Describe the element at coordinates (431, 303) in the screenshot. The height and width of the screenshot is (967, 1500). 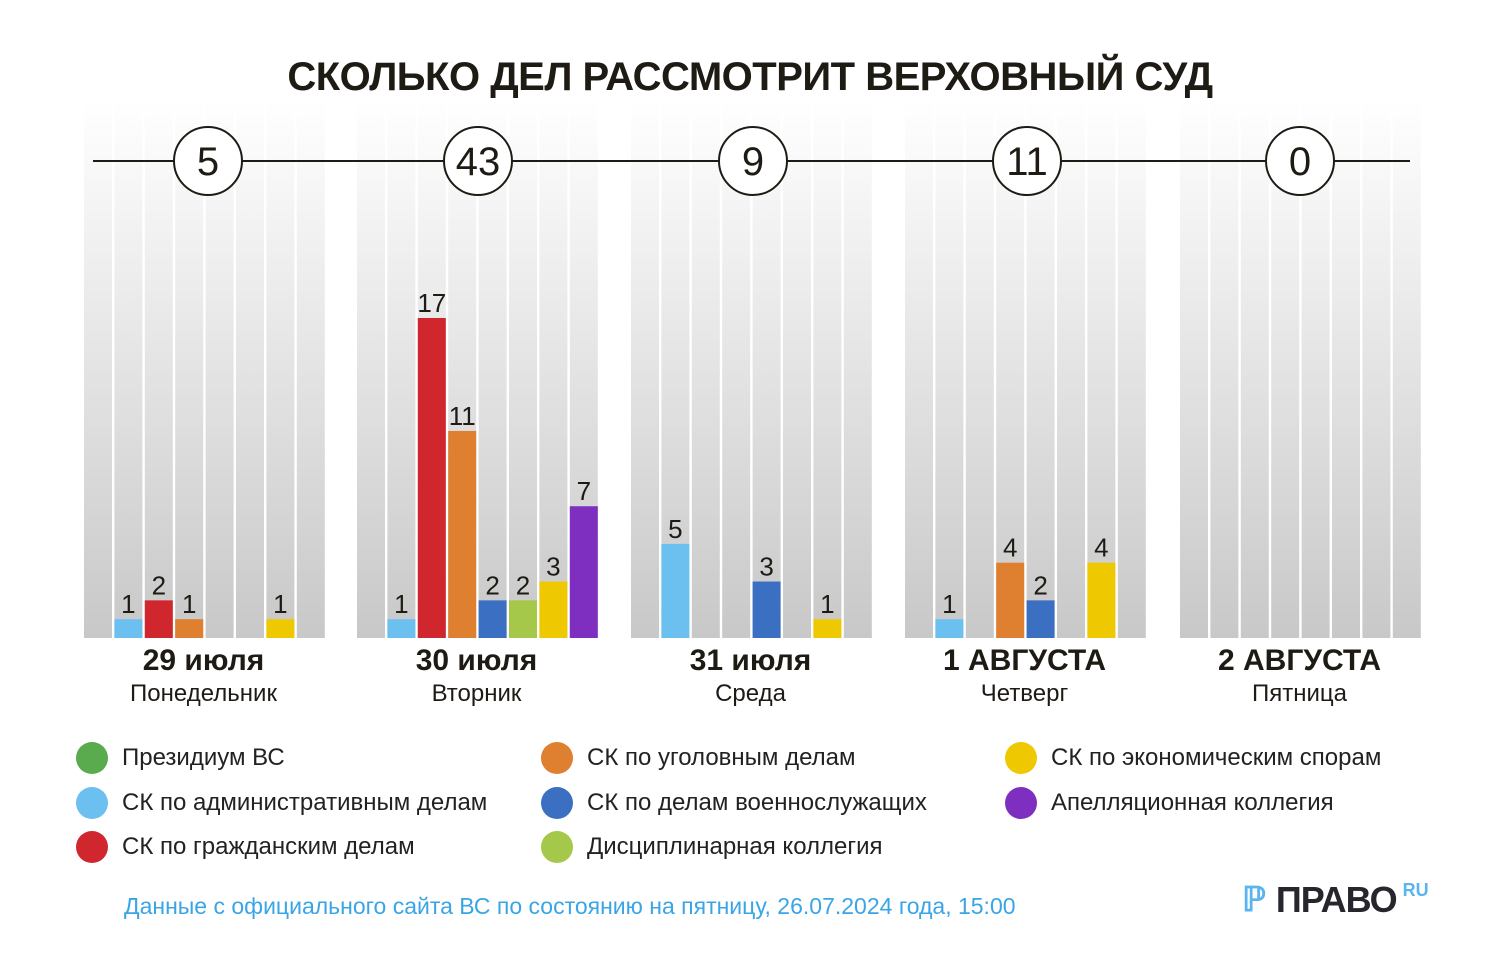
I see `bar-value-label: 17` at that location.